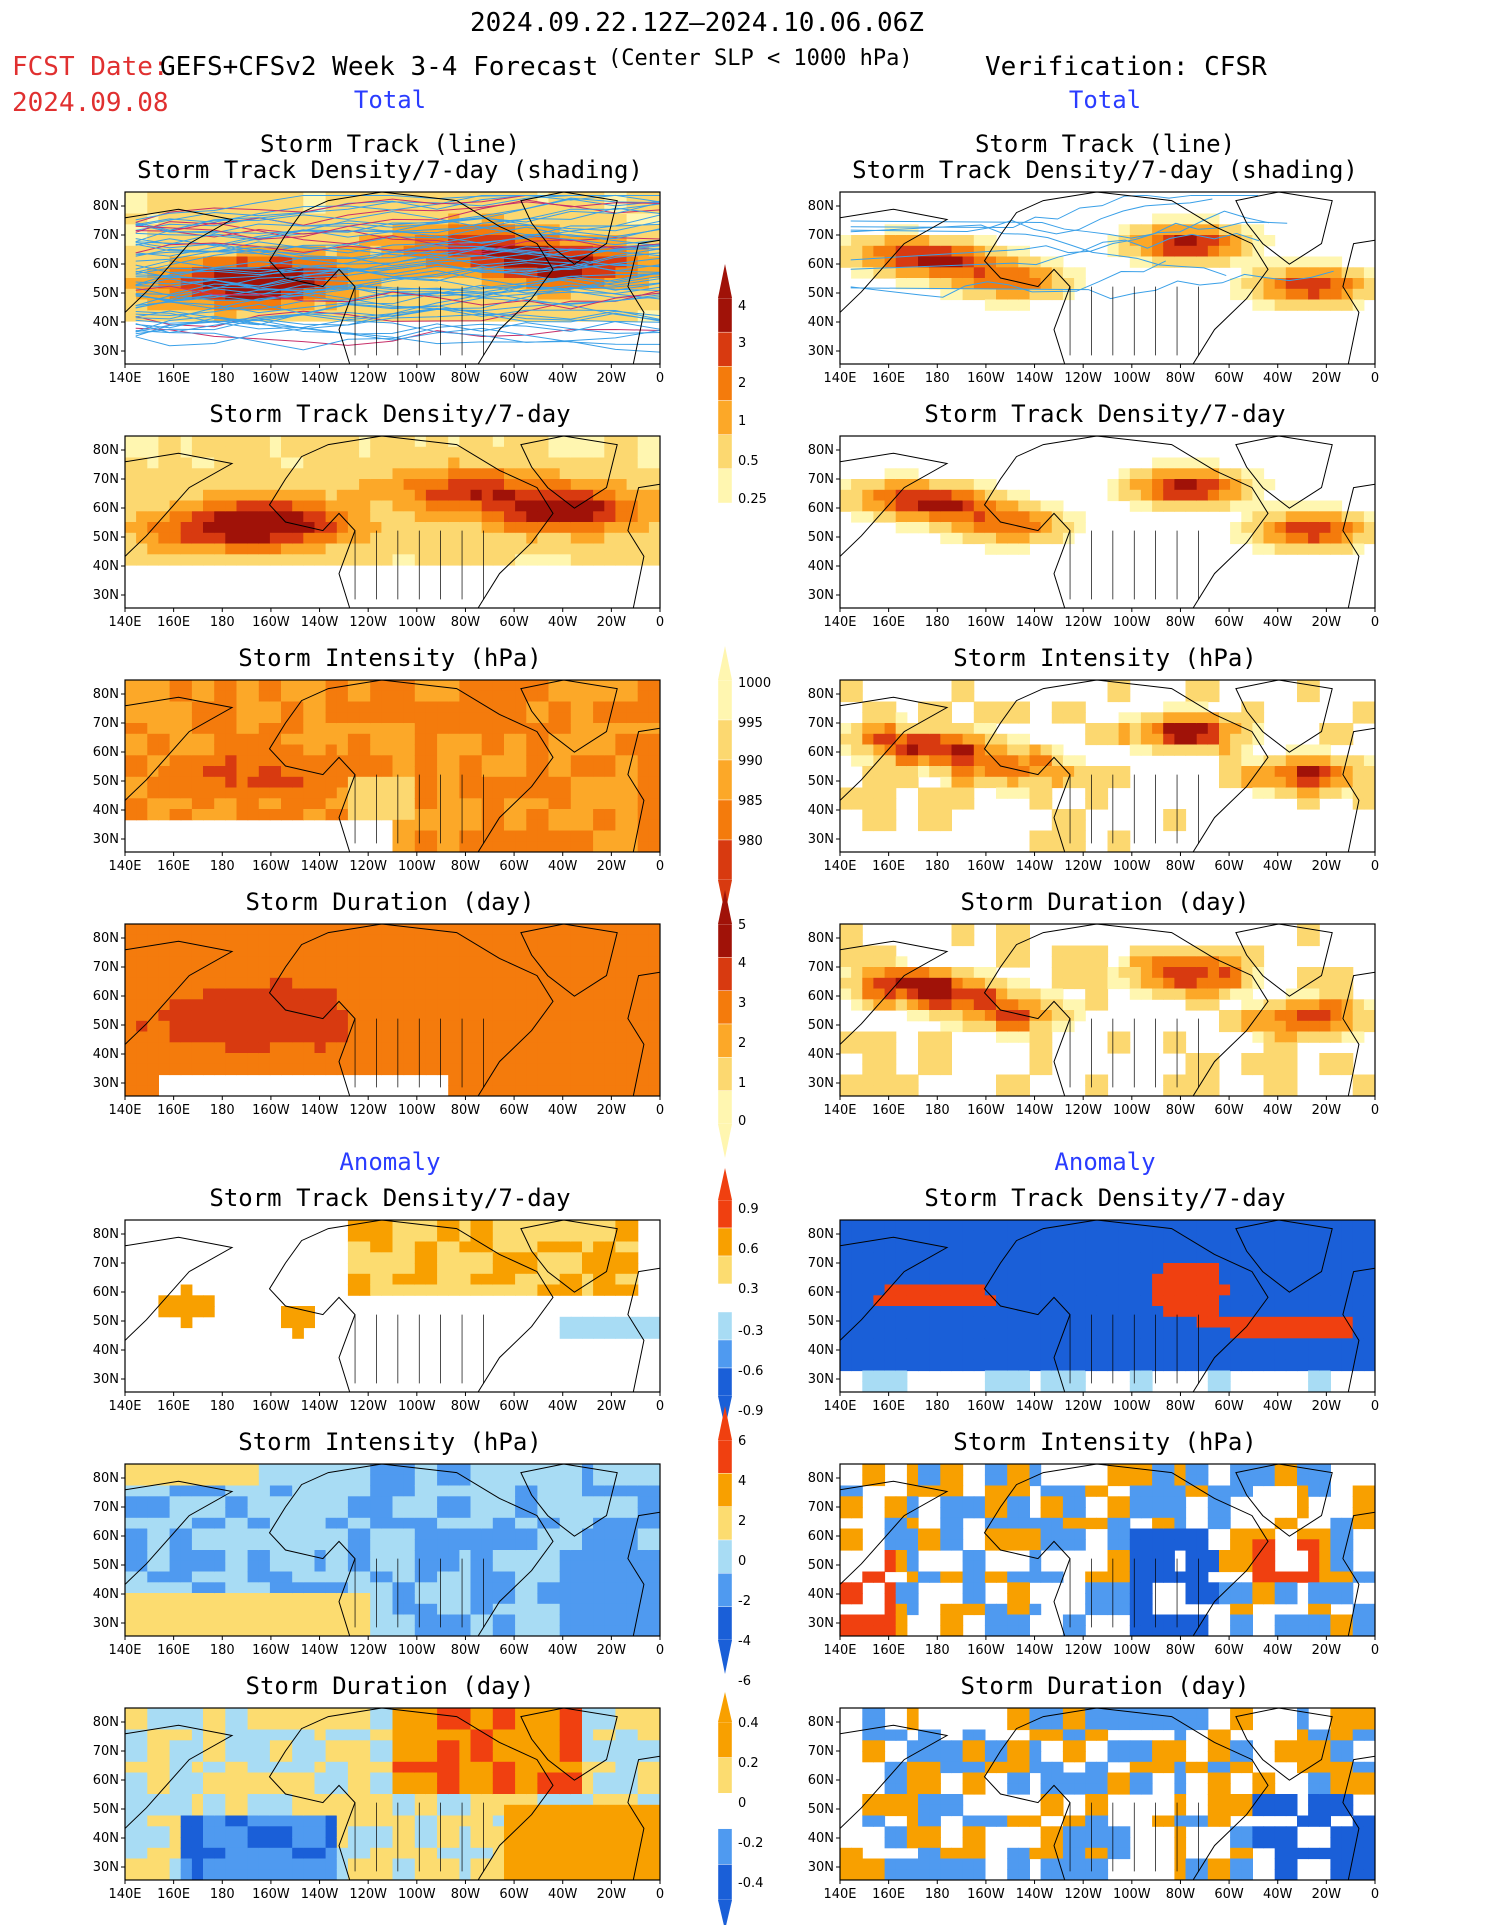 This screenshot has height=1925, width=1487. What do you see at coordinates (390, 144) in the screenshot?
I see `title-track-line-left: Storm Track (line)` at bounding box center [390, 144].